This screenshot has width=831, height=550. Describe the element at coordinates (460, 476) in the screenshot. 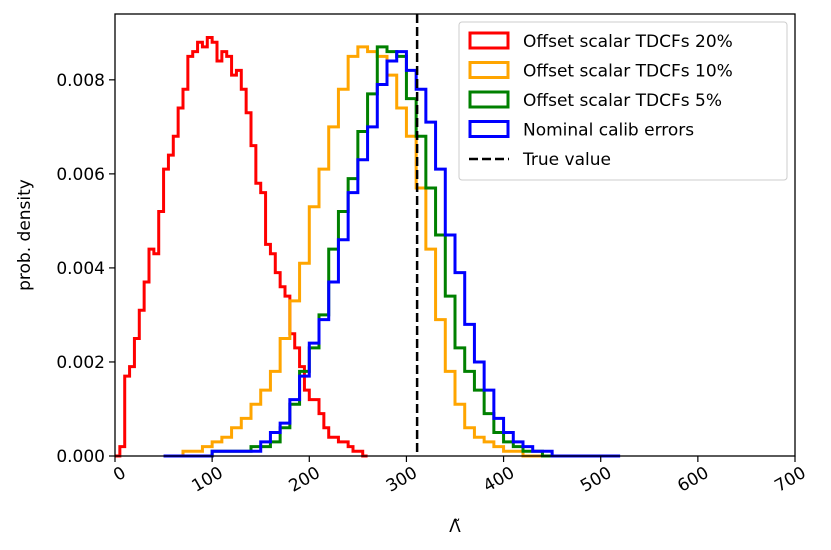

I see `x-axis: 0 100 200 300 400 500 600 700` at that location.